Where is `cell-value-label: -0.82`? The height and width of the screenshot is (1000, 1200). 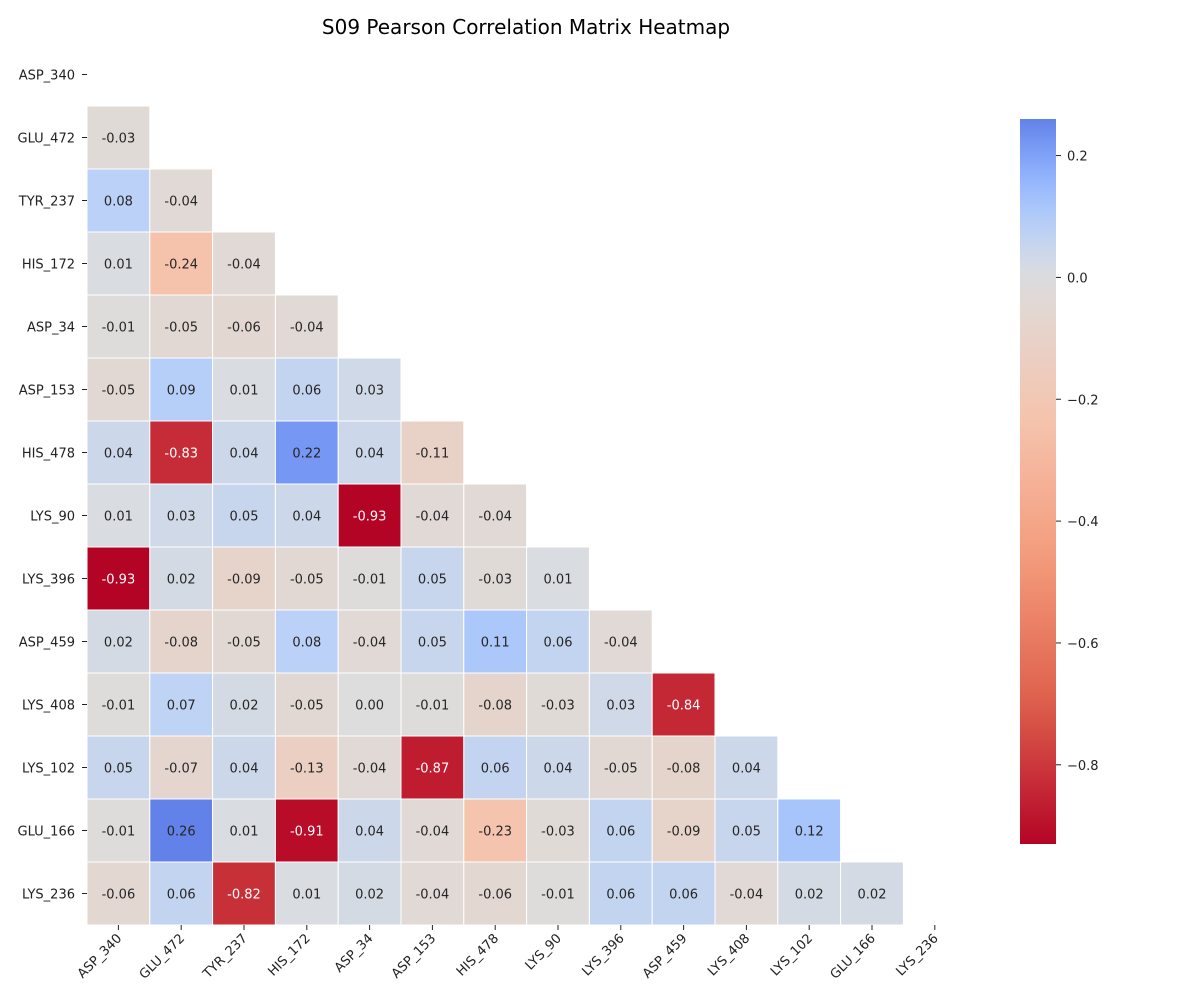 cell-value-label: -0.82 is located at coordinates (244, 895).